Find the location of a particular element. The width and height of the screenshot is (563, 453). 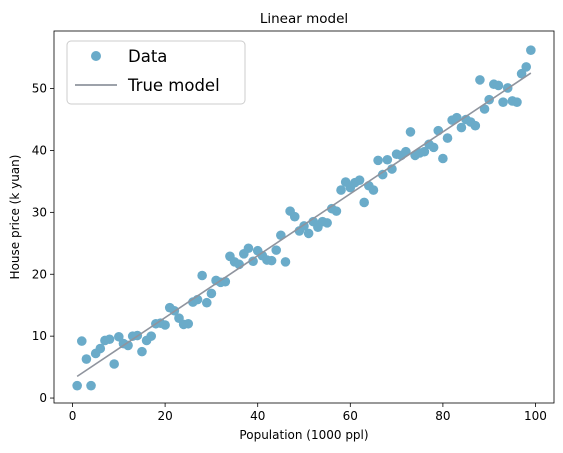

x-axis: 0 20 40 60 80 100 is located at coordinates (308, 413).